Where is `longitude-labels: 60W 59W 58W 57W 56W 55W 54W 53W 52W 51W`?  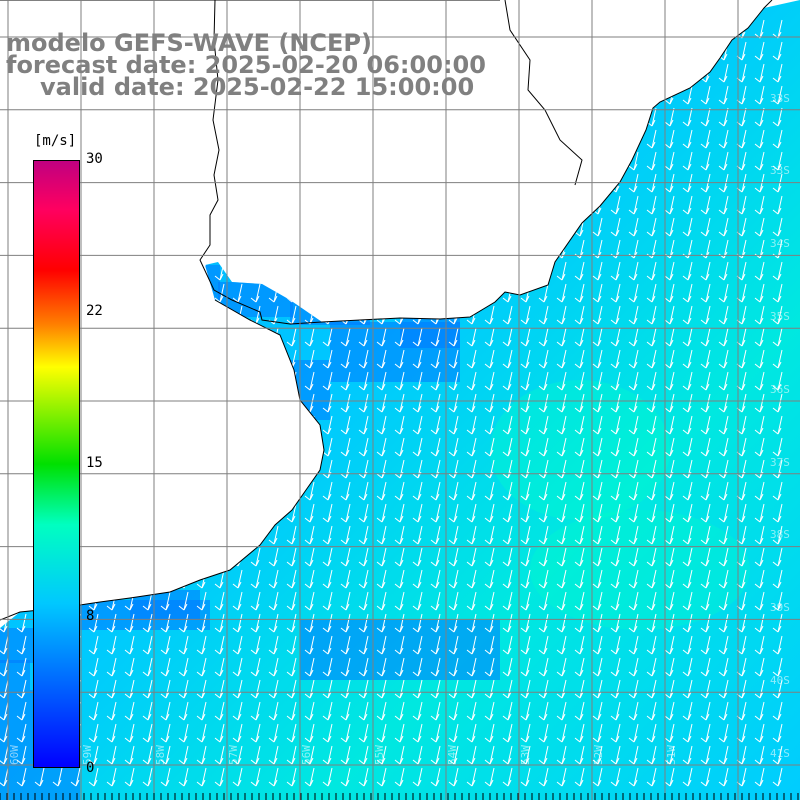
longitude-labels: 60W 59W 58W 57W 56W 55W 54W 53W 52W 51W is located at coordinates (343, 755).